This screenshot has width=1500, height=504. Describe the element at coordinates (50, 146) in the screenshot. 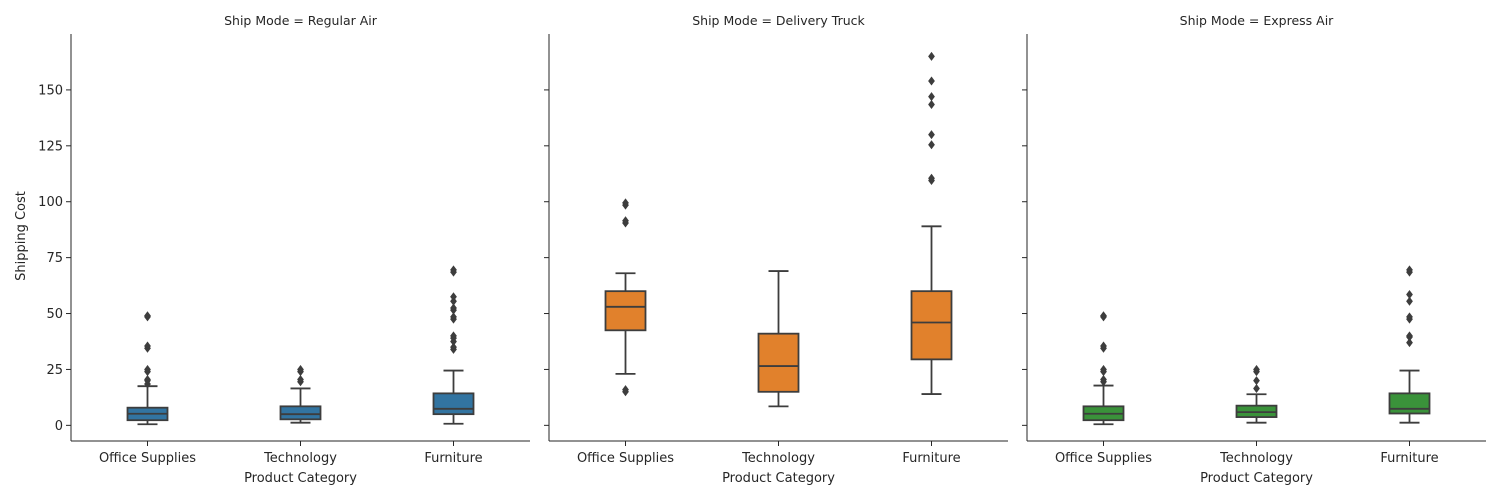

I see `y-tick-label: 125` at that location.